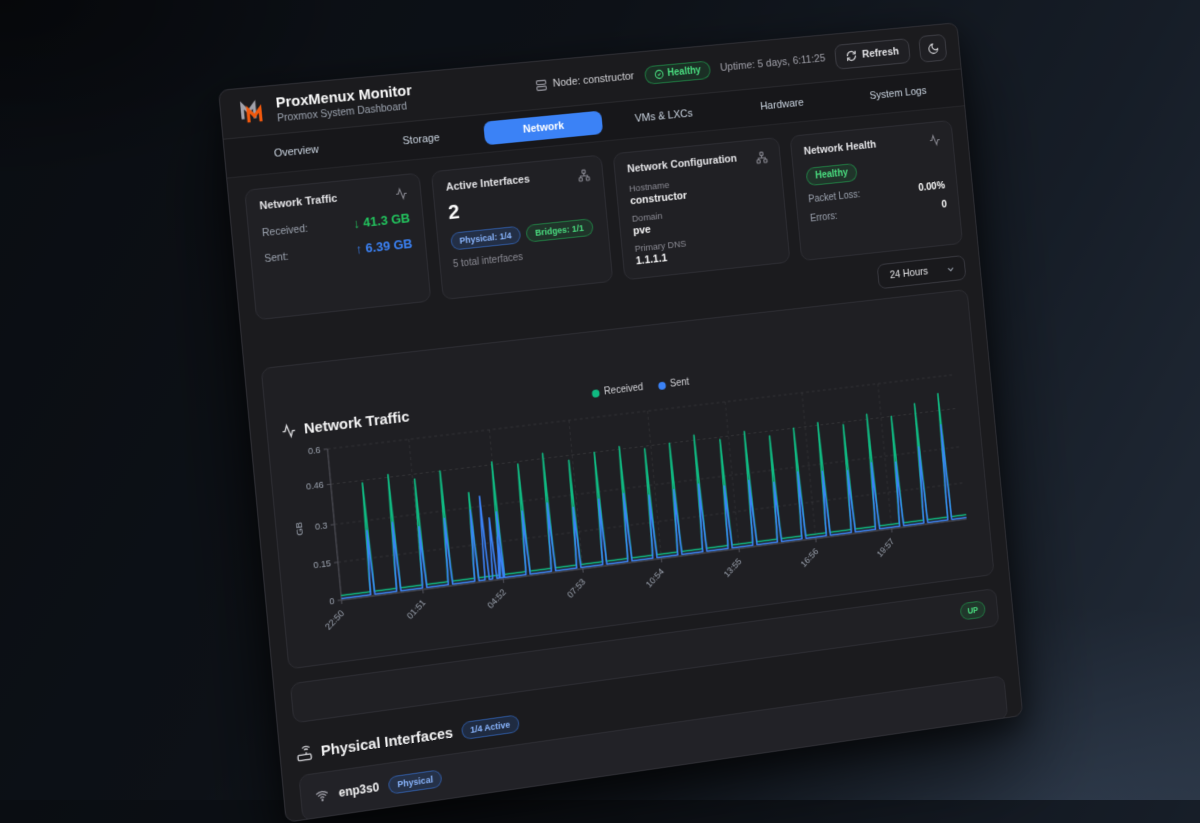 This screenshot has height=823, width=1200. I want to click on node-indicator: Node: constructor, so click(584, 81).